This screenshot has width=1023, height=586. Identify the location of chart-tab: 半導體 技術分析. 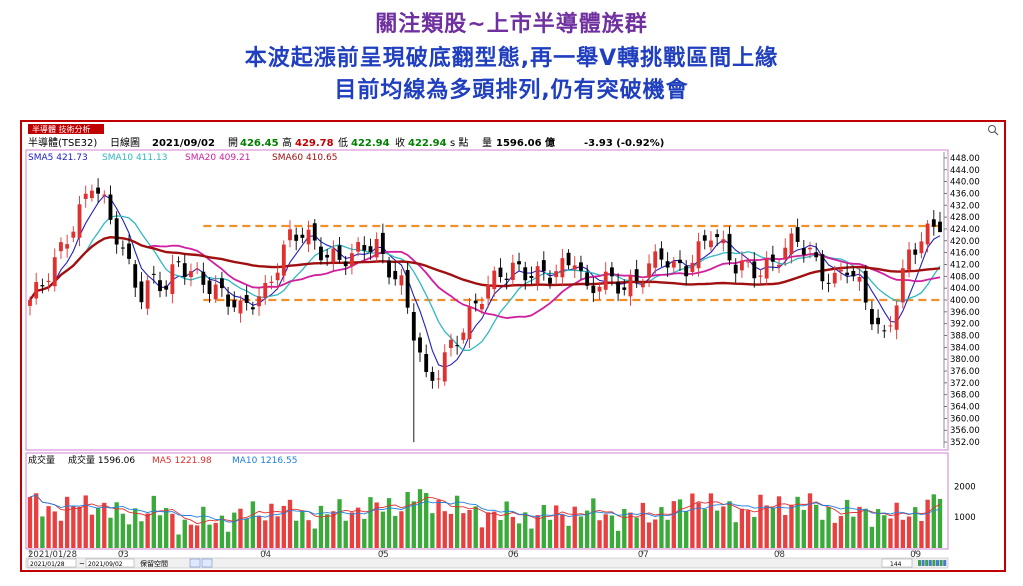
(66, 129).